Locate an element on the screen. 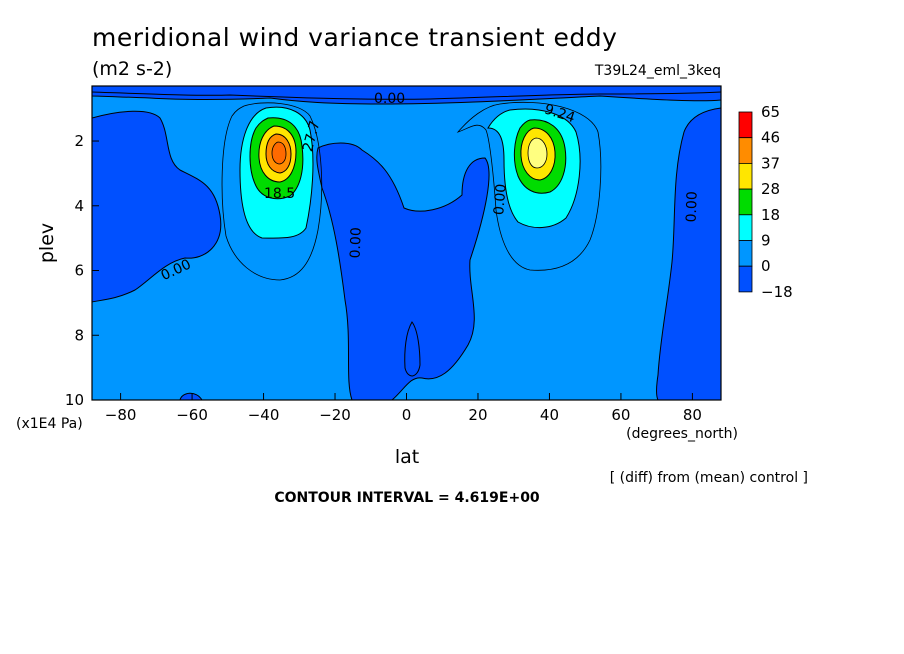  x-tick-label: −80 is located at coordinates (121, 415).